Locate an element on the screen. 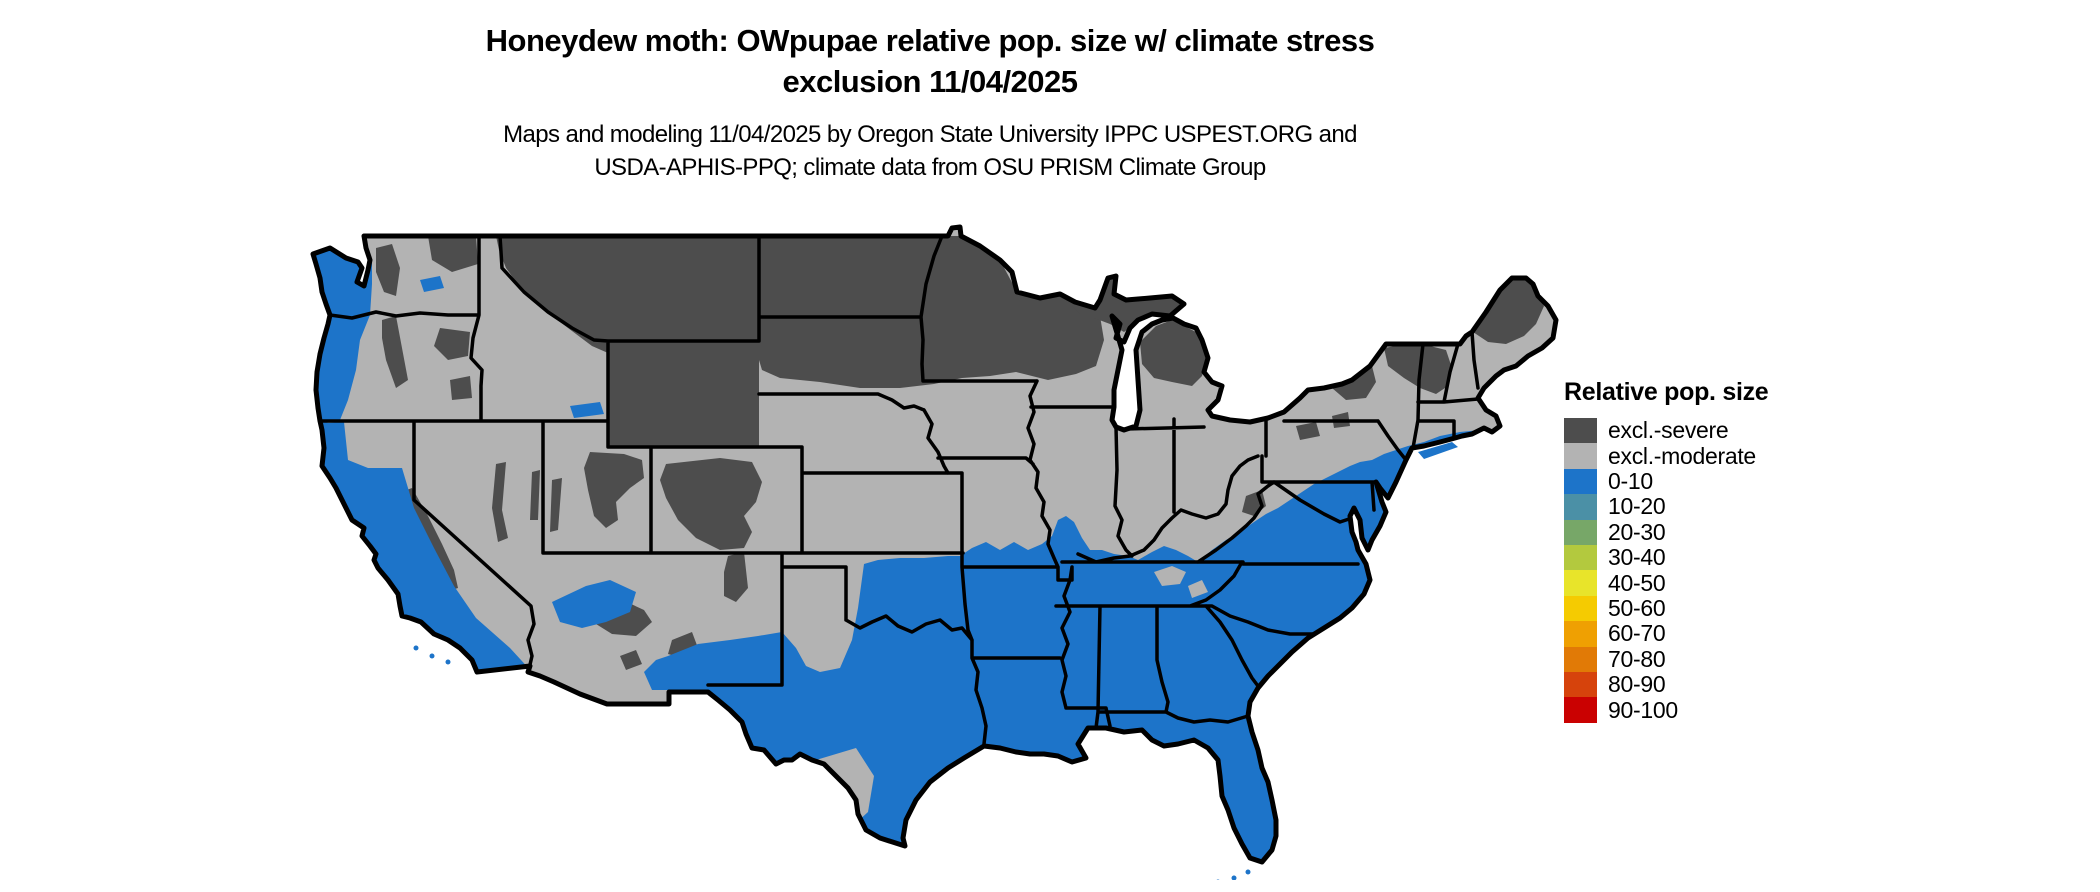  map-region-excl-severe-west-mountains is located at coordinates (548, 414).